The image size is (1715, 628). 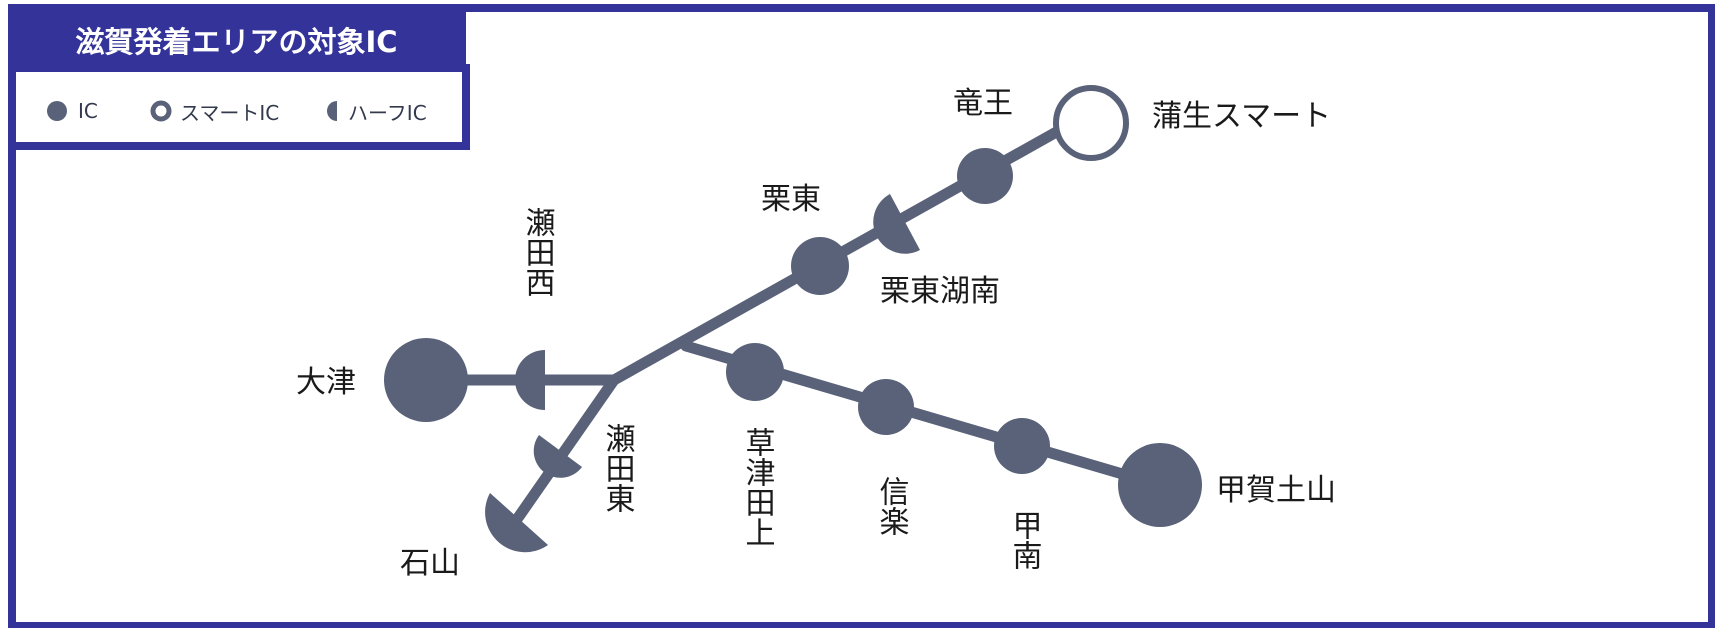 What do you see at coordinates (332, 111) in the screenshot?
I see `legend-half-ic-icon` at bounding box center [332, 111].